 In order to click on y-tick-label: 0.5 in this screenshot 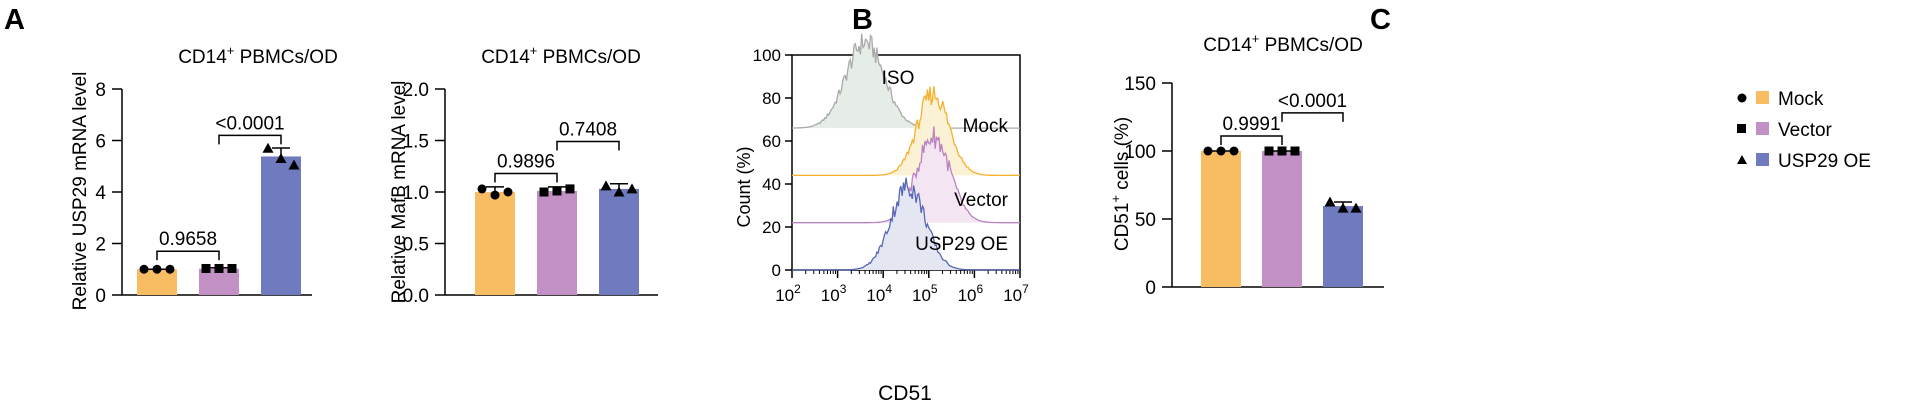, I will do `click(416, 245)`.